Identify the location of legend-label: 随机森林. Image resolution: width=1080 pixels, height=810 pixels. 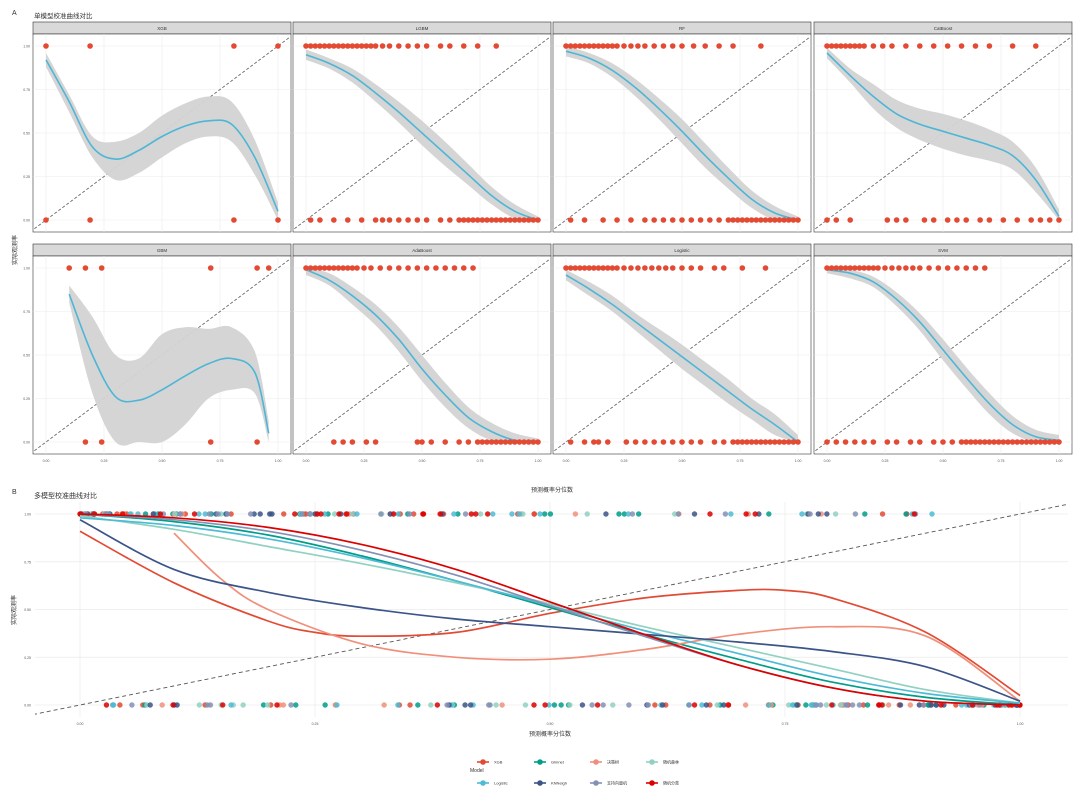
(671, 762).